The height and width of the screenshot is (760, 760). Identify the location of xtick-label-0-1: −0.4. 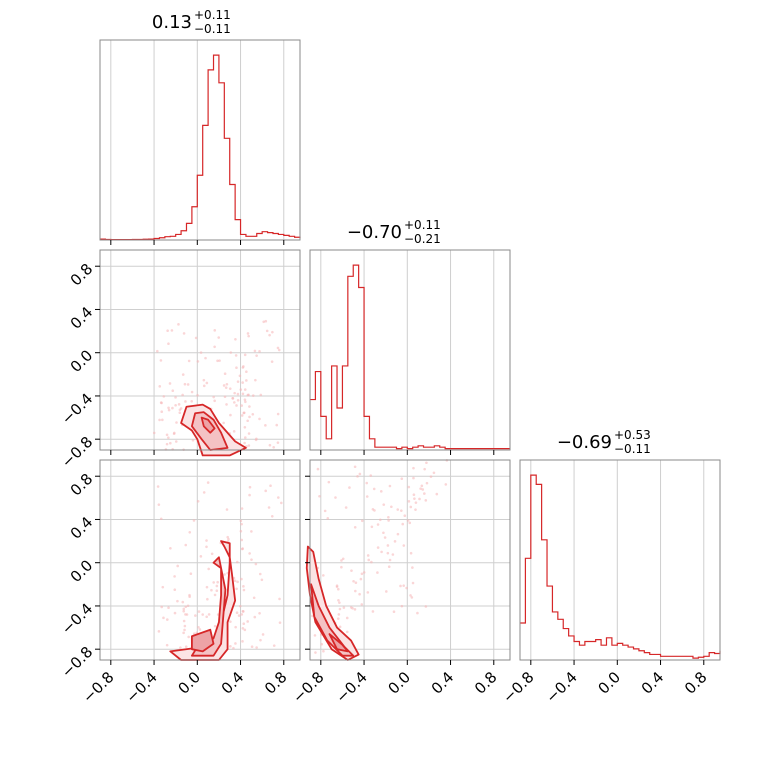
(141, 687).